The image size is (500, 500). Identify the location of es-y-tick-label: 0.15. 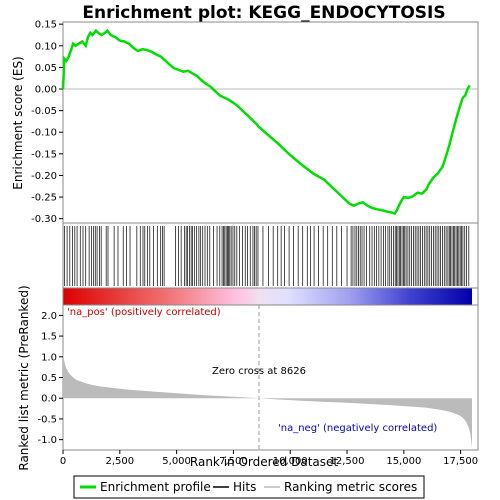
(46, 25).